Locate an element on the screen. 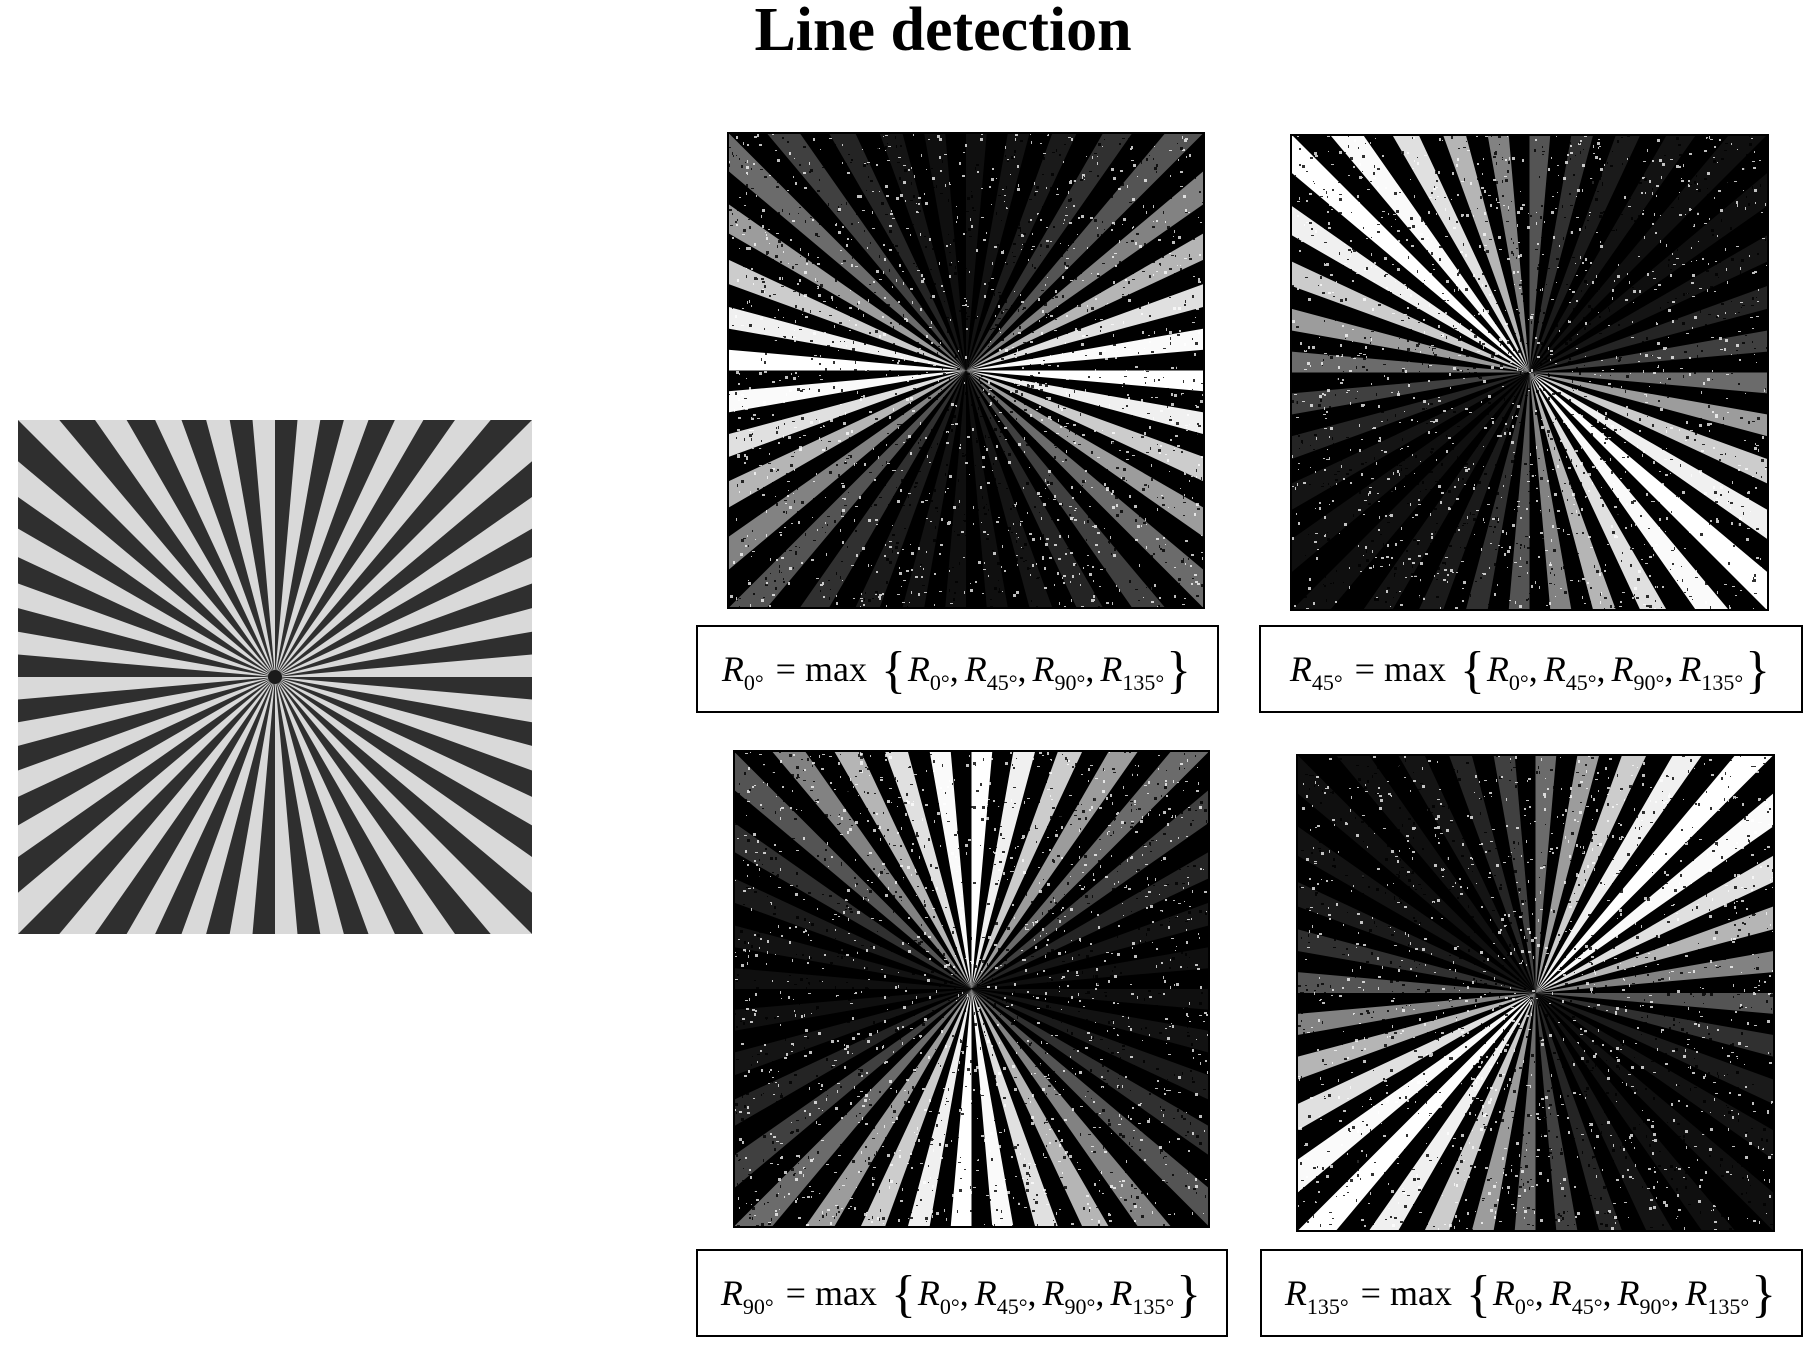  formula-lhs: R135° is located at coordinates (1316, 1295).